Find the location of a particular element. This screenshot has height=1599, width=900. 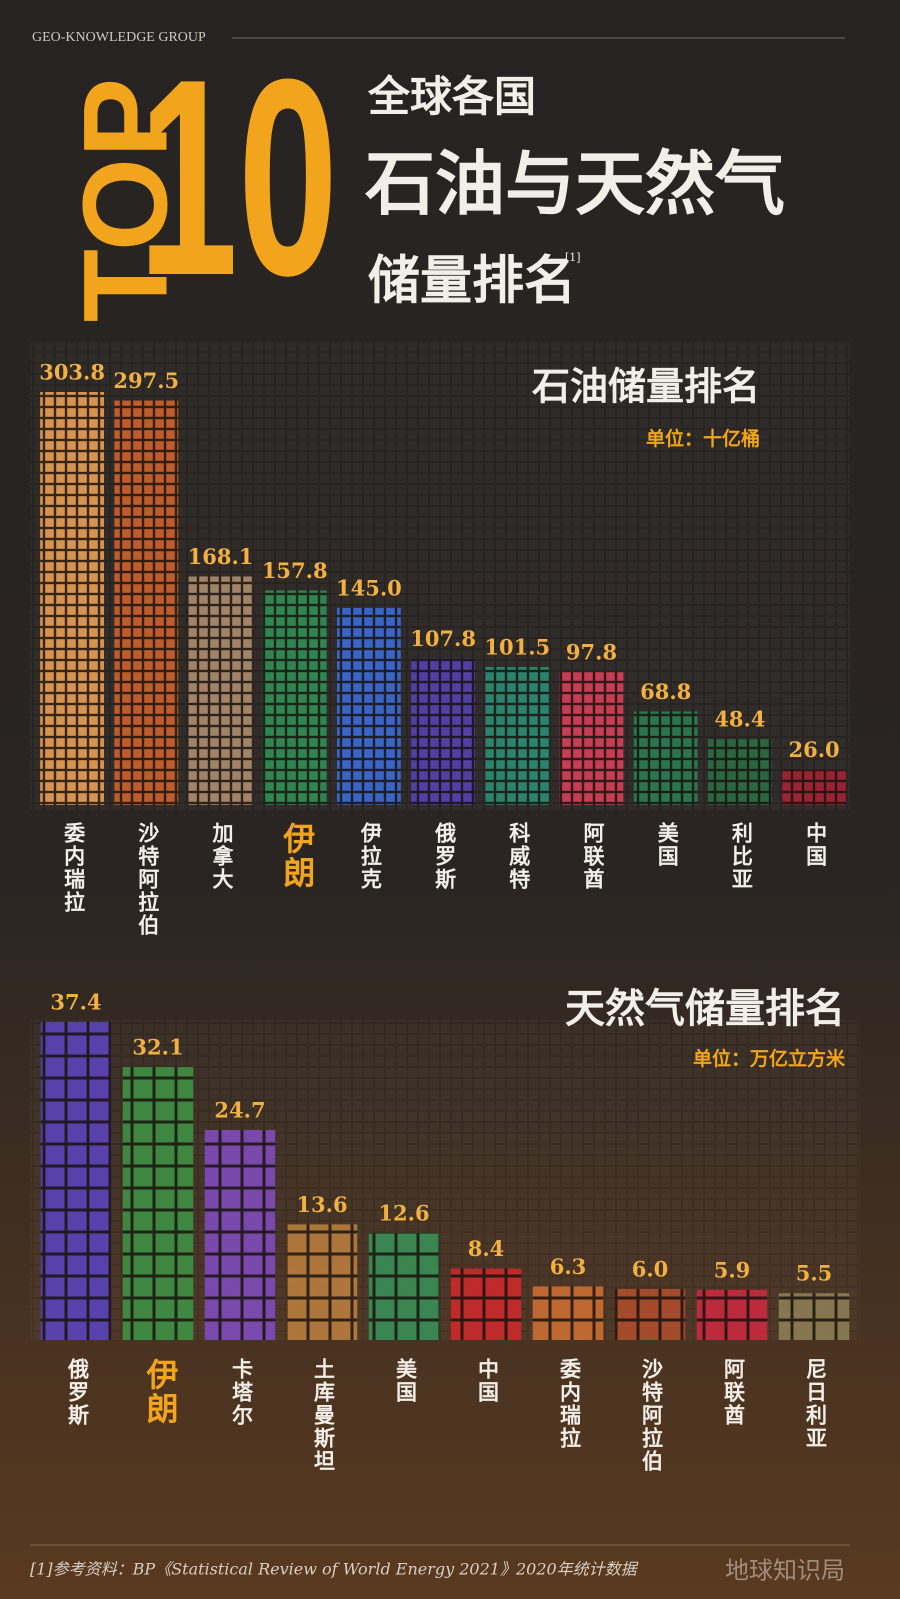

value-label: 157.8 is located at coordinates (295, 570).